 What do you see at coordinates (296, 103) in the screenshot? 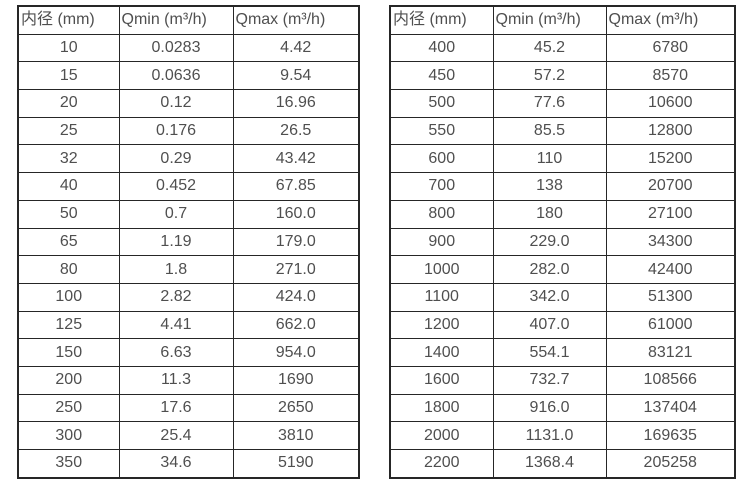
I see `table-cell: 16.96` at bounding box center [296, 103].